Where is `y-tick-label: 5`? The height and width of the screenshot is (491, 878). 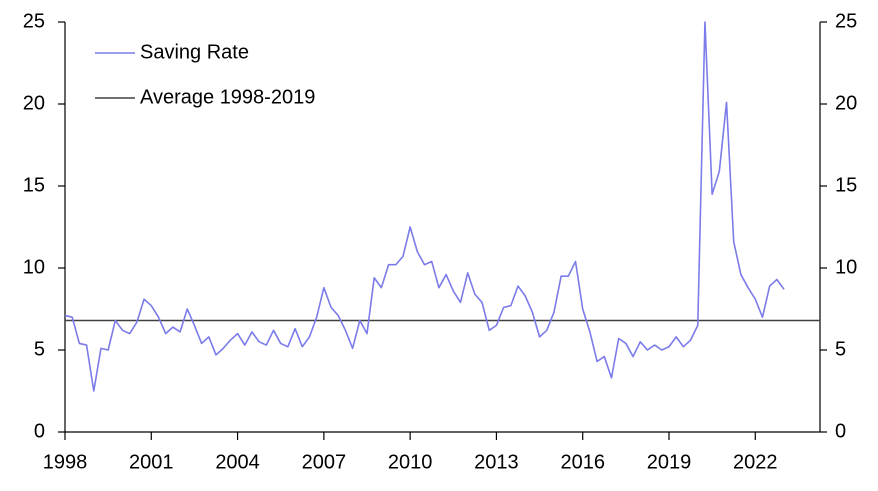 y-tick-label: 5 is located at coordinates (39, 349).